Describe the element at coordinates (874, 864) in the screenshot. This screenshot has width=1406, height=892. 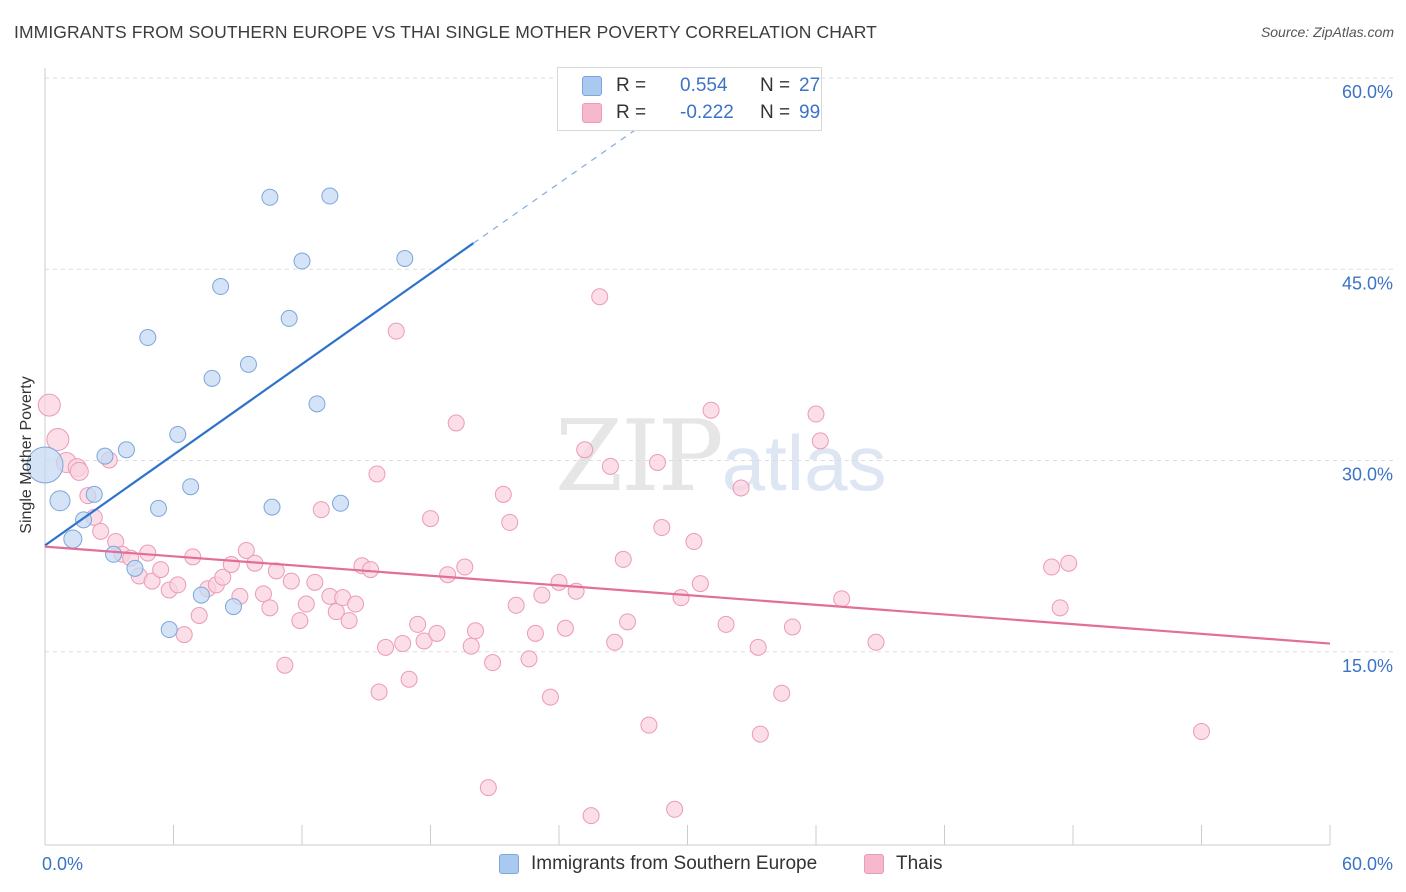
I see `series-swatch-pink` at that location.